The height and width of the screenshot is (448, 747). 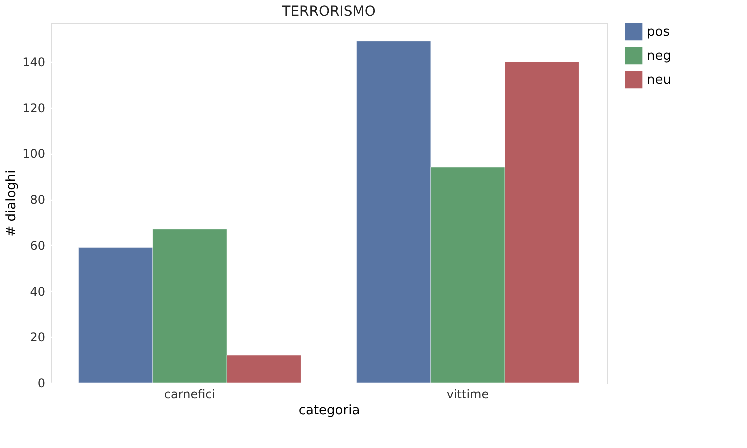 I want to click on x-tick-label: carnefici, so click(x=190, y=395).